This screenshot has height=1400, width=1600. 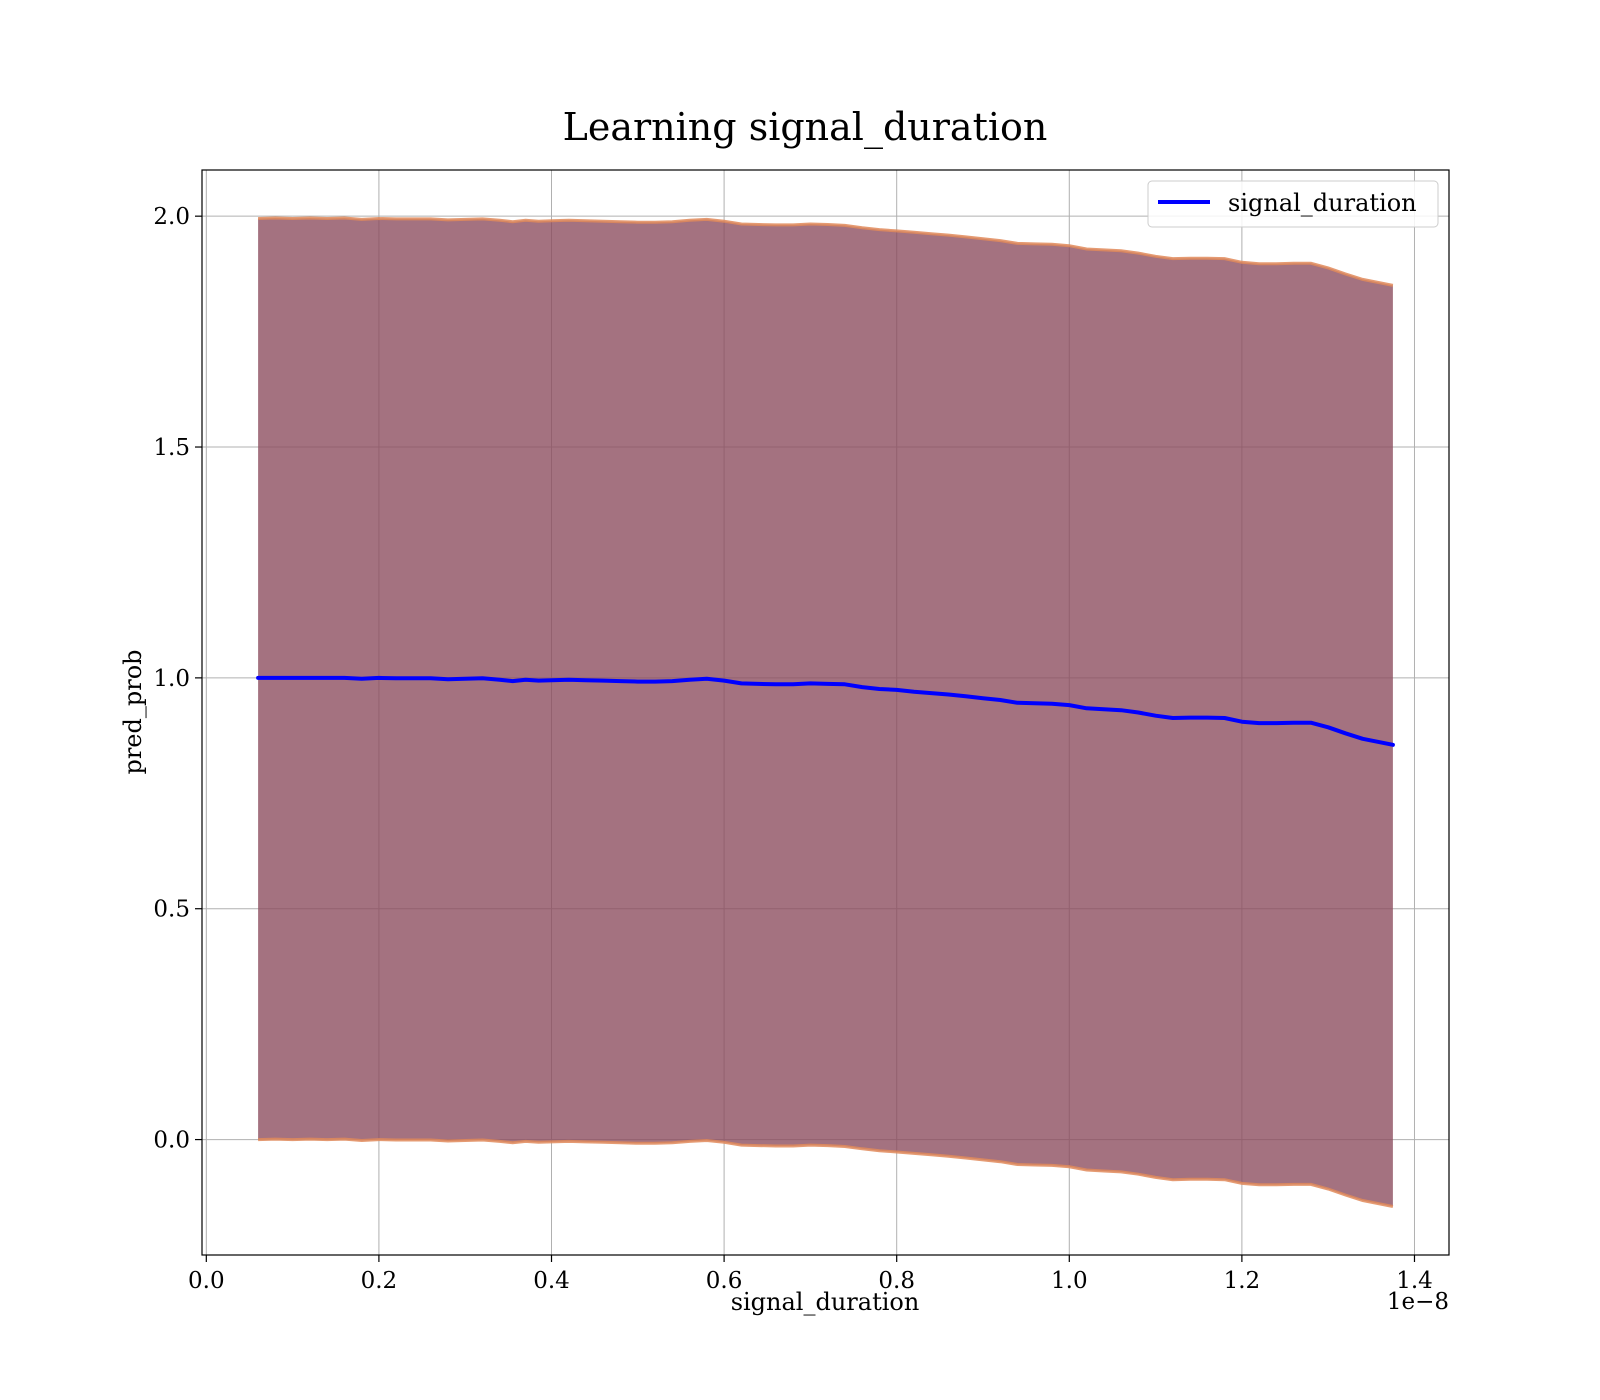 I want to click on x-tick-label: 1.0, so click(x=1069, y=1281).